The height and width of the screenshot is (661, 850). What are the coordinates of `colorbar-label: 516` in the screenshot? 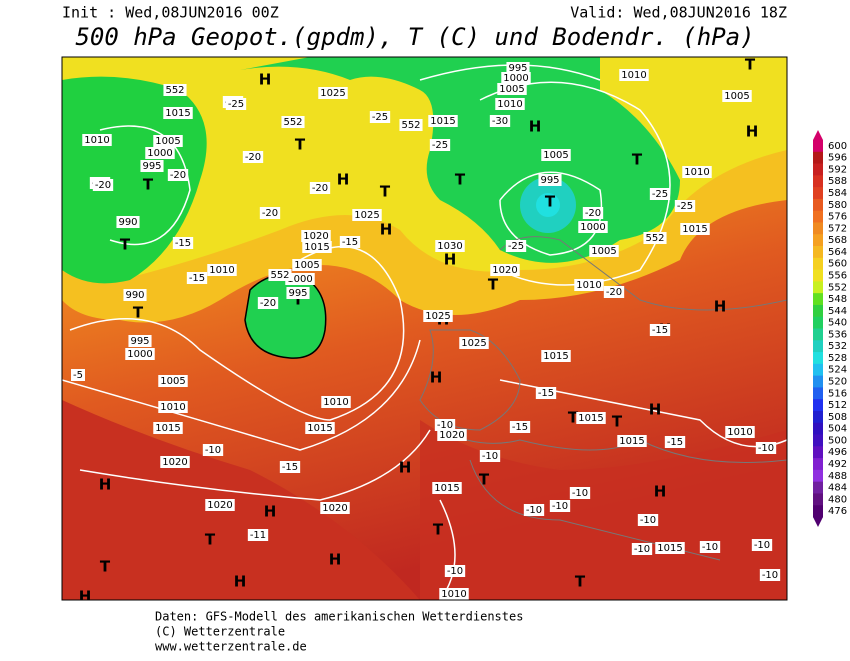 It's located at (837, 393).